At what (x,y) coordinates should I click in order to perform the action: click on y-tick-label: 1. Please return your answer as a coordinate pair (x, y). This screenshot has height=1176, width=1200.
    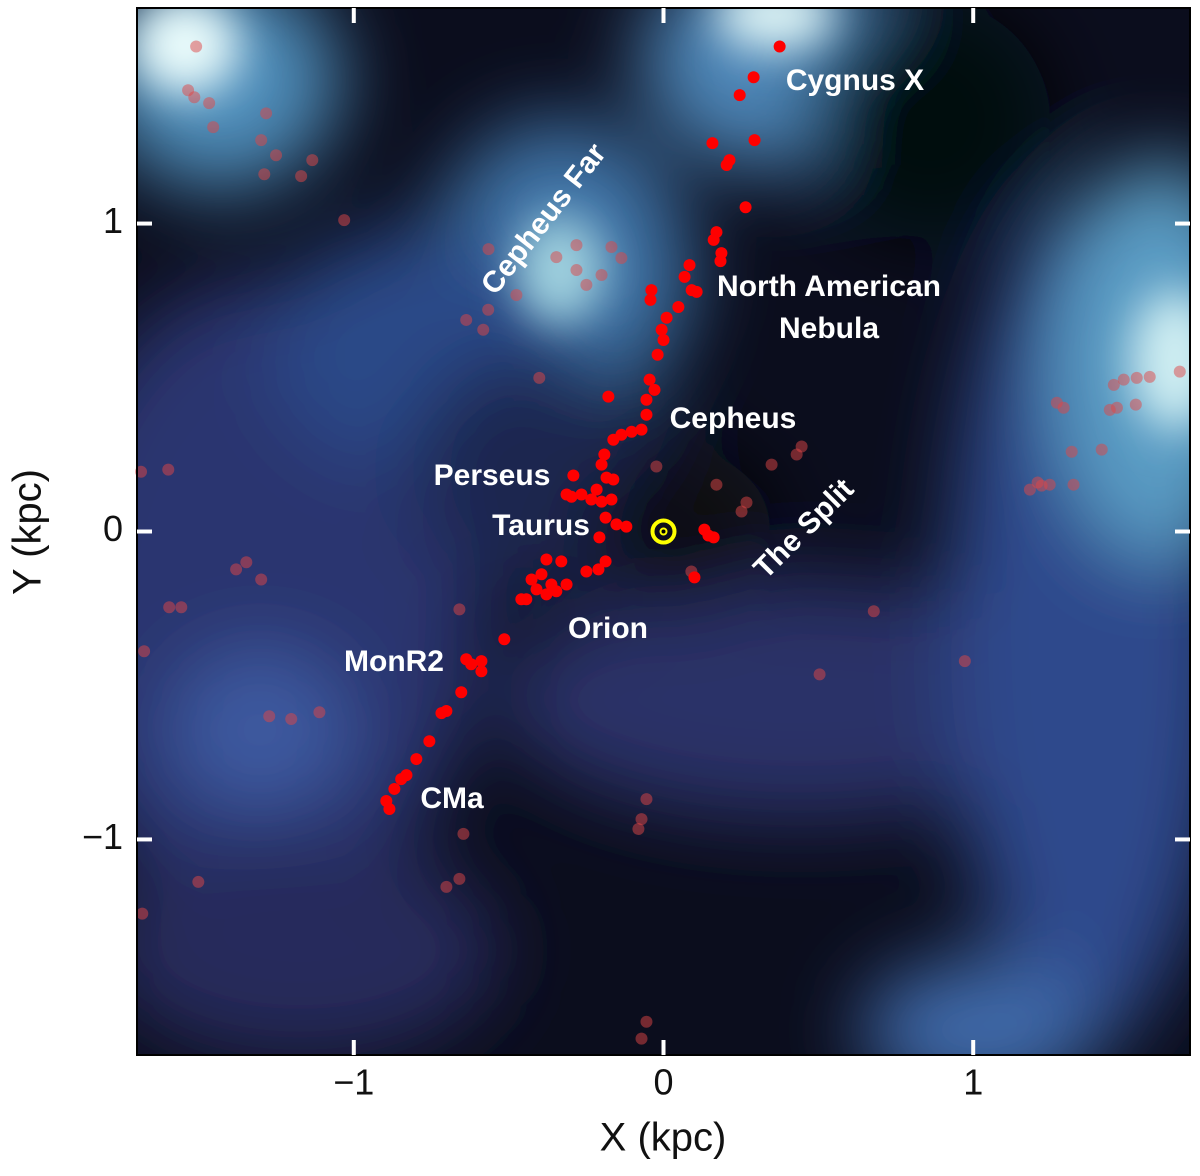
    Looking at the image, I should click on (113, 220).